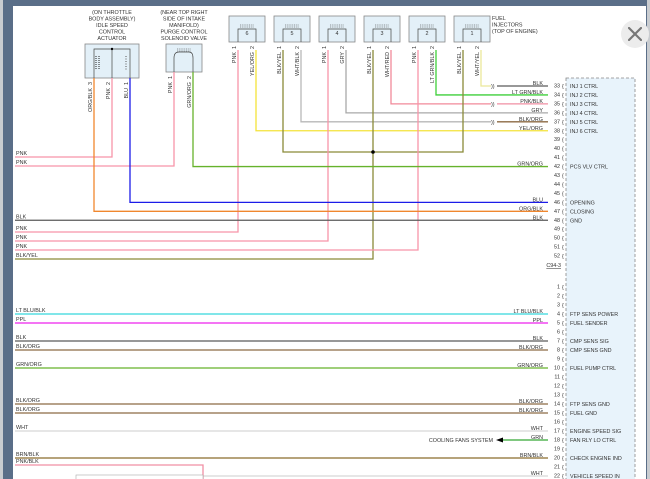 This screenshot has width=650, height=479. Describe the element at coordinates (553, 266) in the screenshot. I see `connector-name: C94-3` at that location.